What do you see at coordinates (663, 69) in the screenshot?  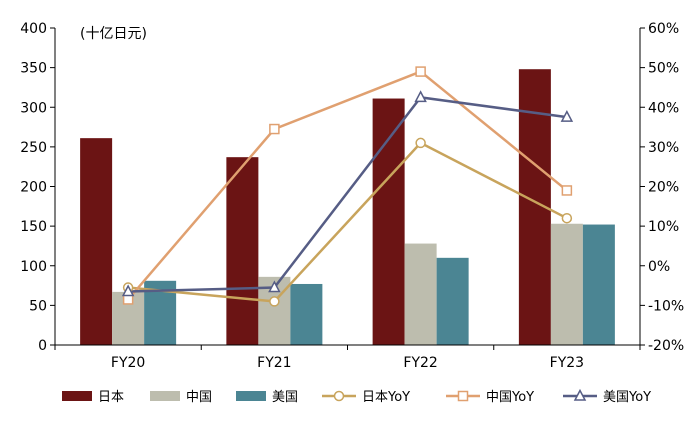 I see `right-tick-label: 50%` at bounding box center [663, 69].